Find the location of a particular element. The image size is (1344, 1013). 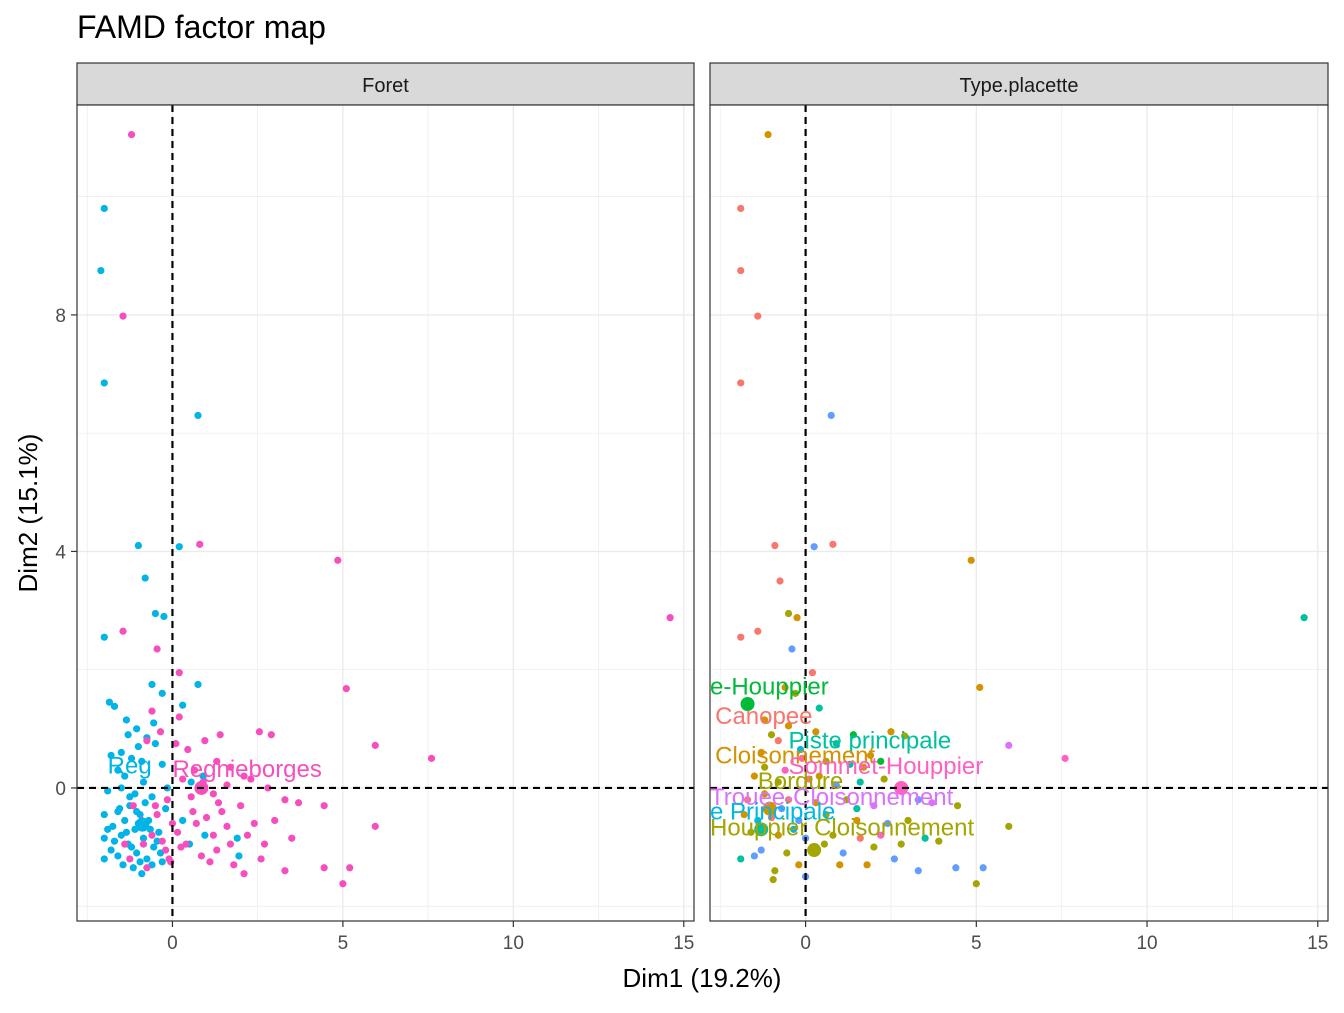

x-tick-label: 5 is located at coordinates (343, 943).